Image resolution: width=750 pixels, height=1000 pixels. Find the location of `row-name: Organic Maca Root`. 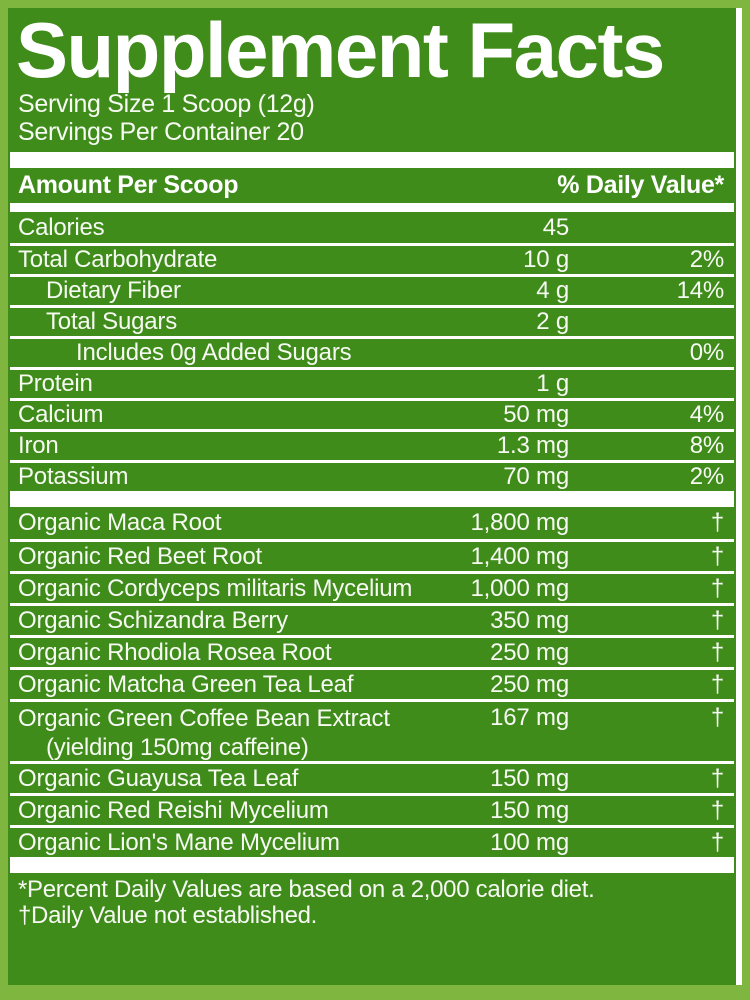

row-name: Organic Maca Root is located at coordinates (120, 522).